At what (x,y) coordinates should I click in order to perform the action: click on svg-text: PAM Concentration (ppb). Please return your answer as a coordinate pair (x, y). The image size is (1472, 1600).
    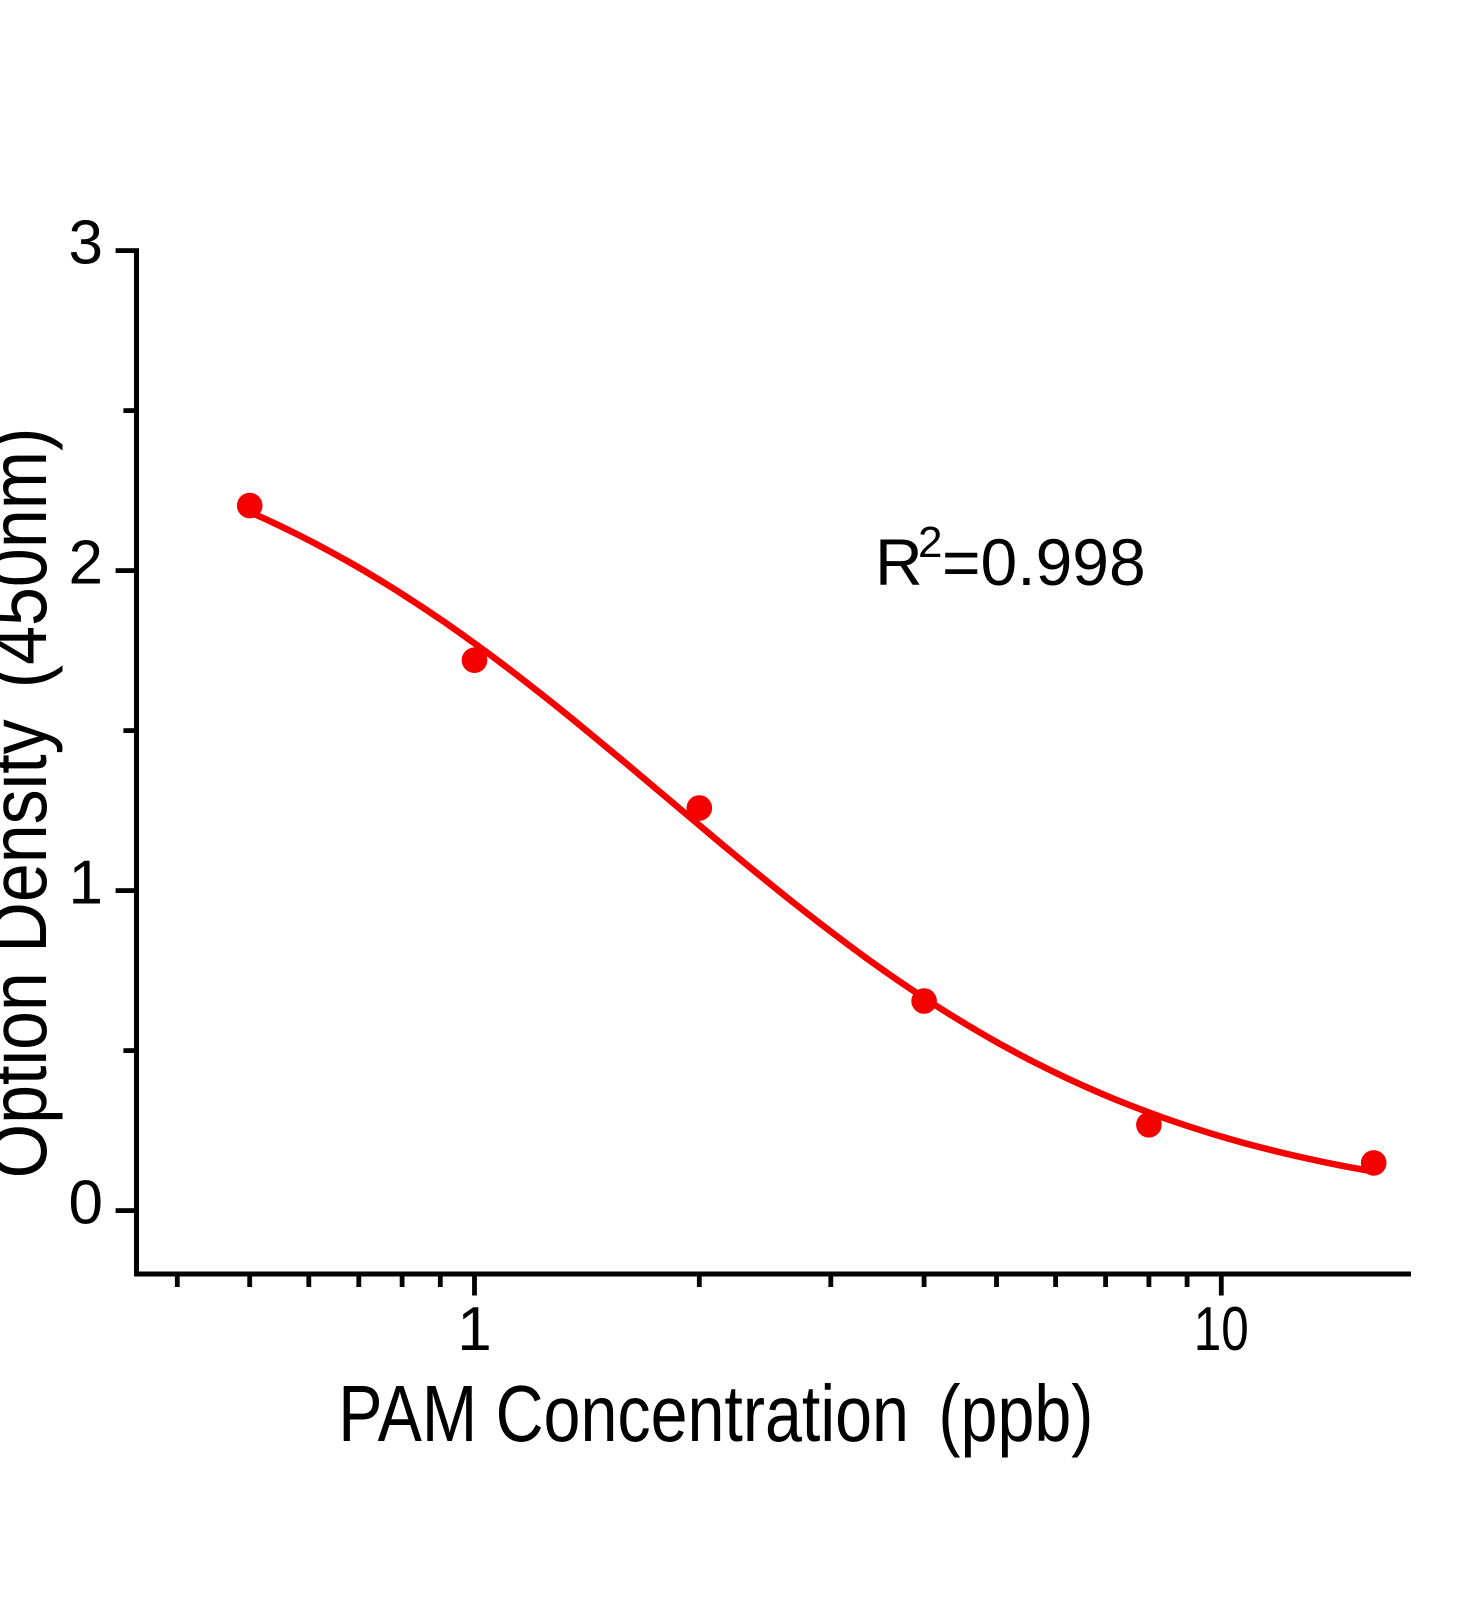
    Looking at the image, I should click on (715, 1413).